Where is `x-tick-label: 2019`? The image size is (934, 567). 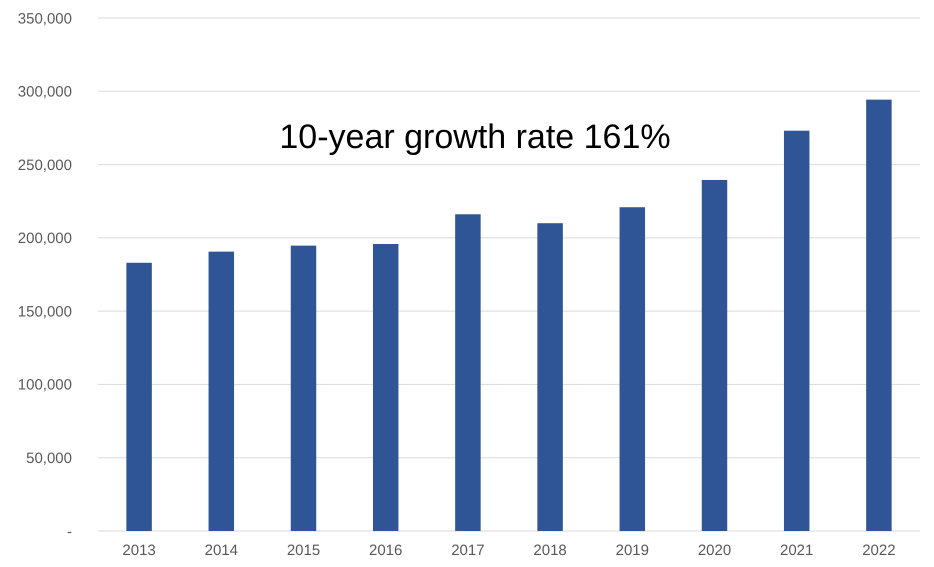 x-tick-label: 2019 is located at coordinates (632, 550).